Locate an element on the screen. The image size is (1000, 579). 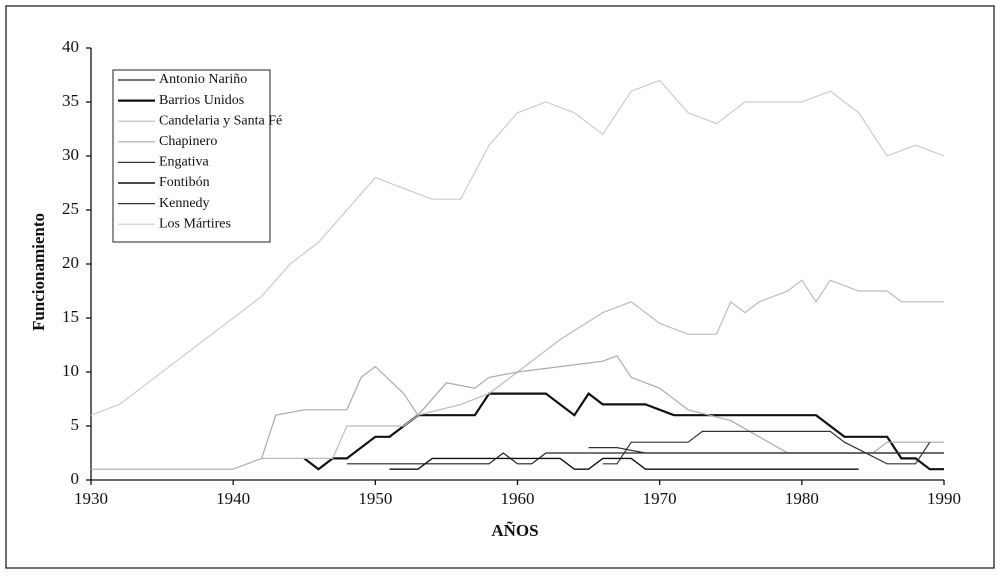
x-tick-label: 1930 is located at coordinates (91, 498).